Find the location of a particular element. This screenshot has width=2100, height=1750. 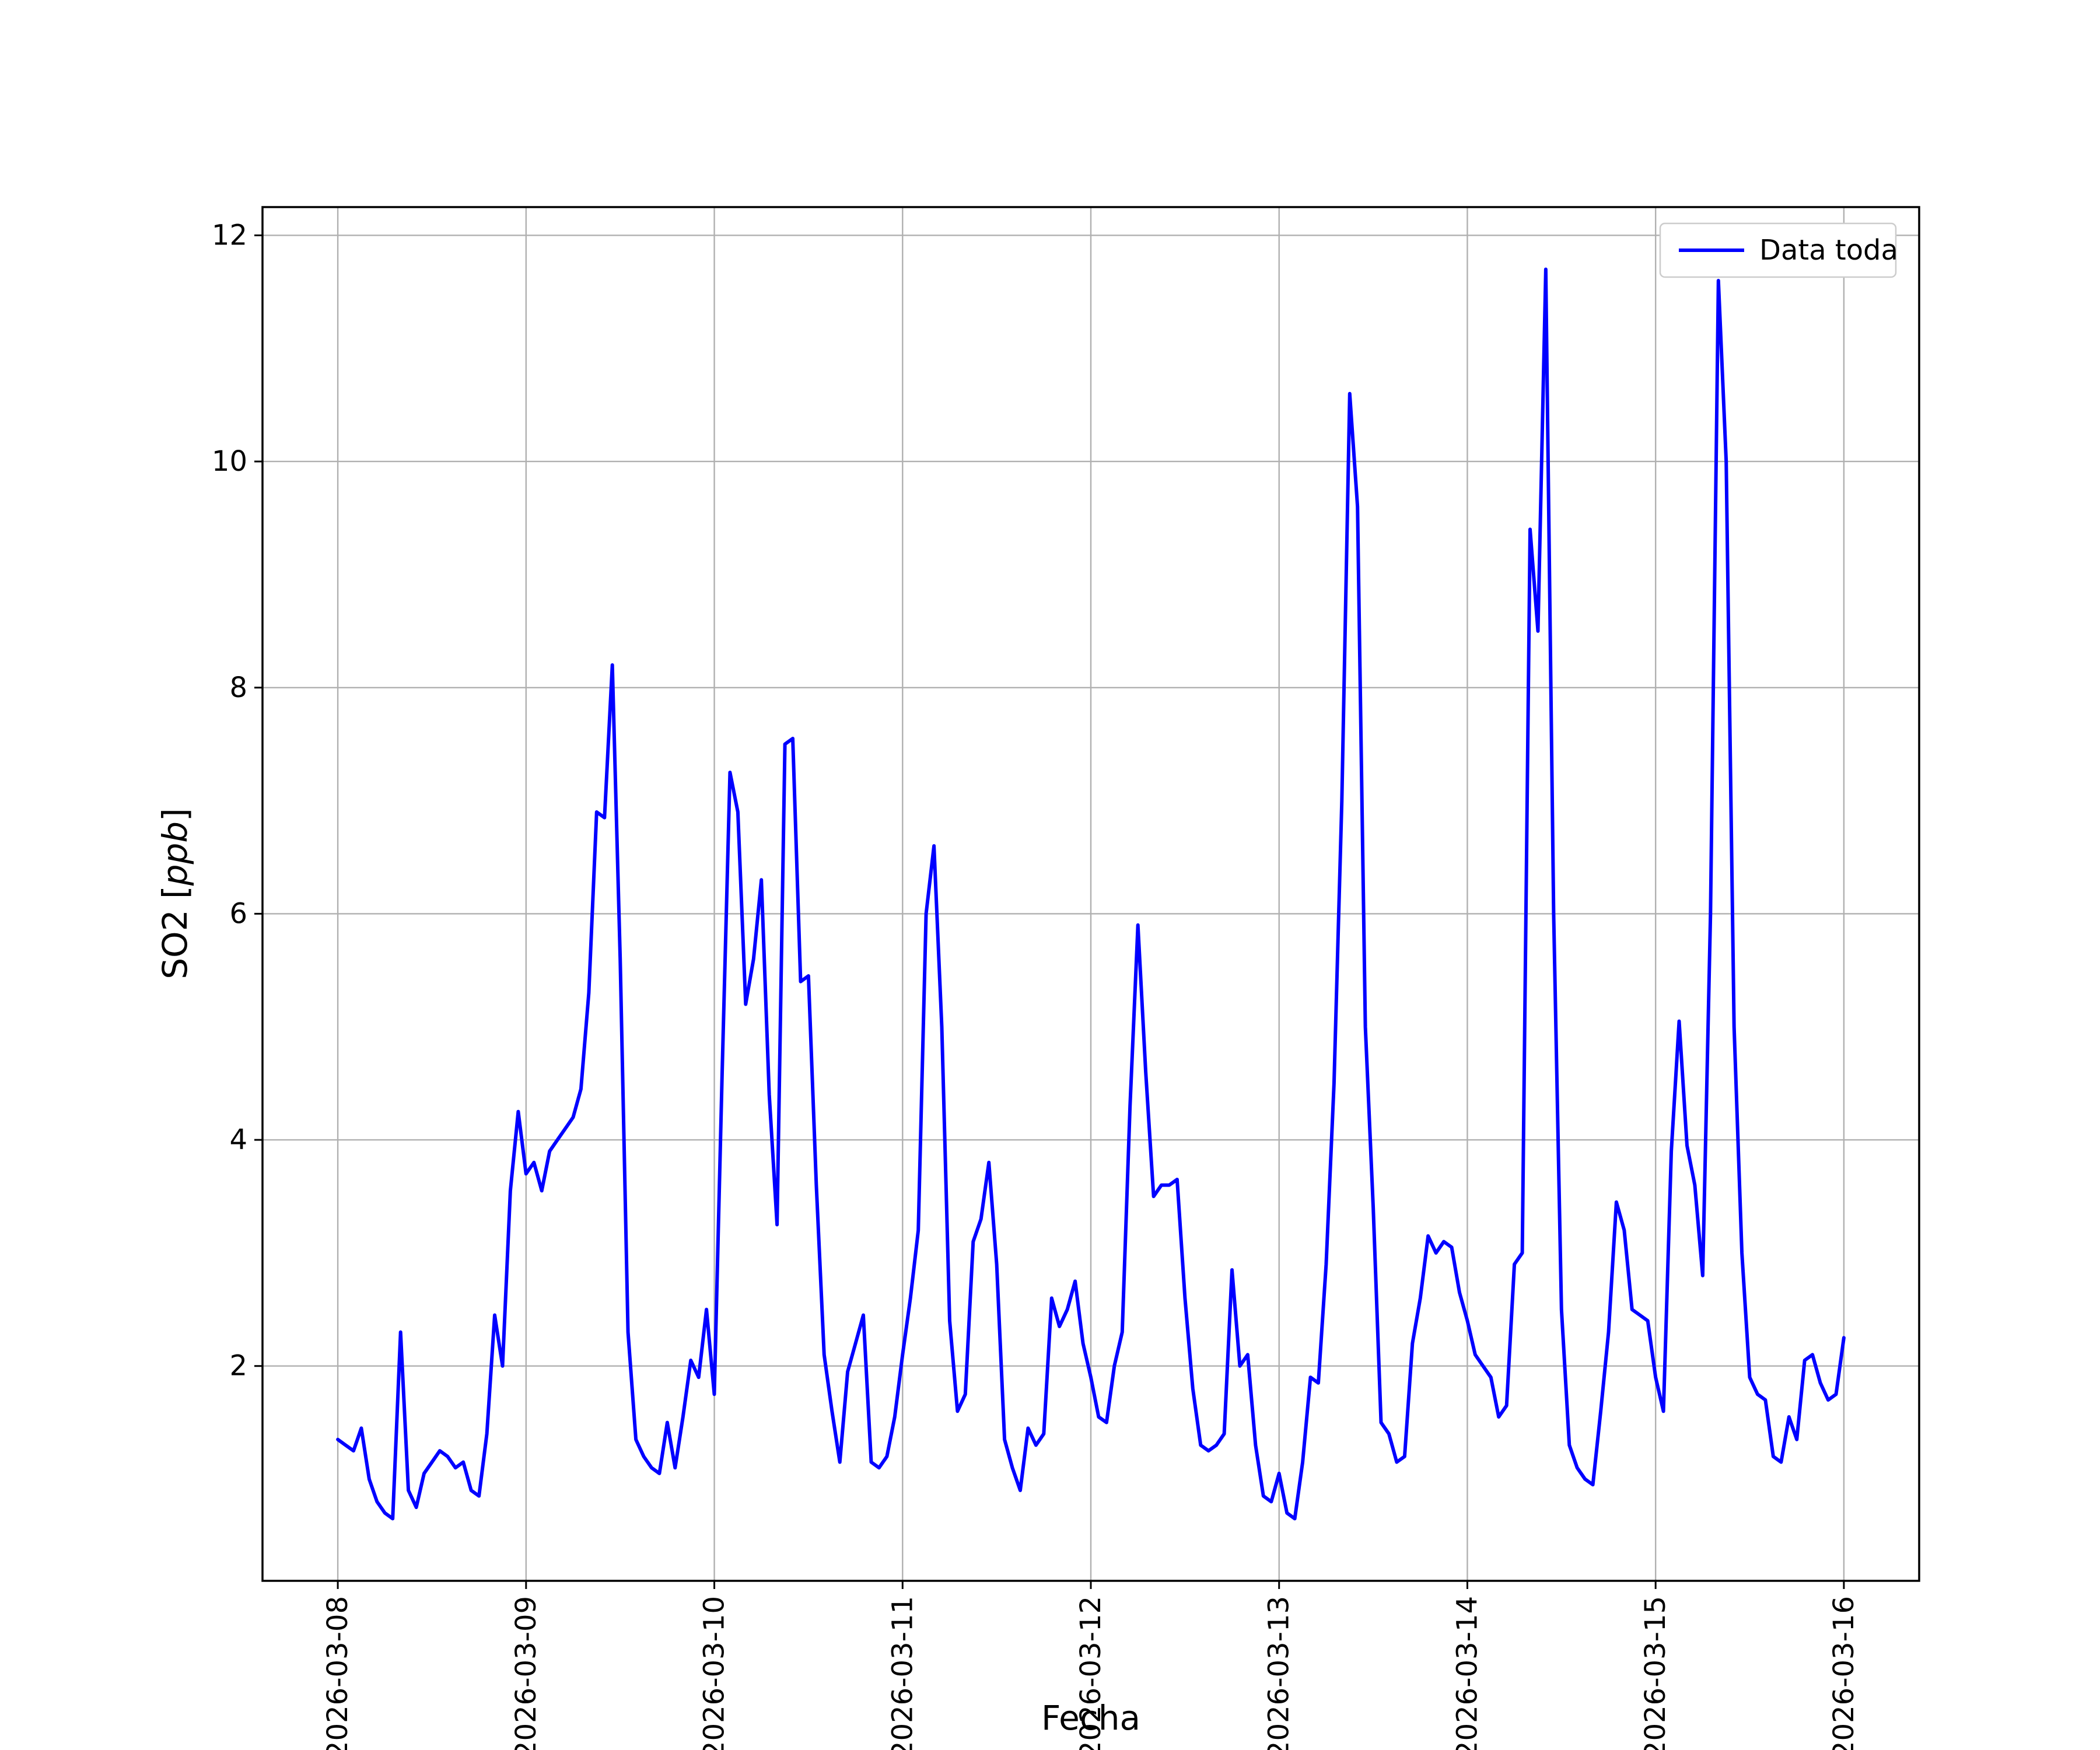

legend-box is located at coordinates (1778, 250).